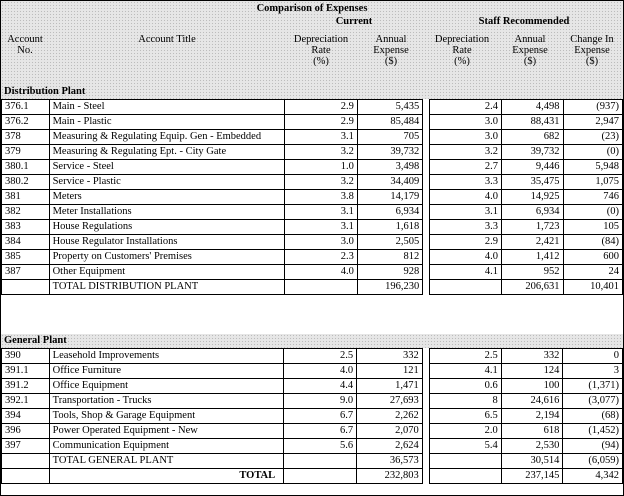 The image size is (624, 496). What do you see at coordinates (320, 446) in the screenshot?
I see `current-rate: 5.6` at bounding box center [320, 446].